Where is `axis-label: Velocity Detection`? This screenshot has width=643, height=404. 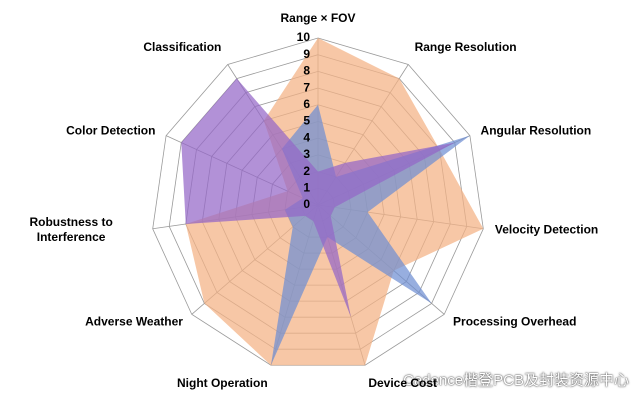 axis-label: Velocity Detection is located at coordinates (546, 229).